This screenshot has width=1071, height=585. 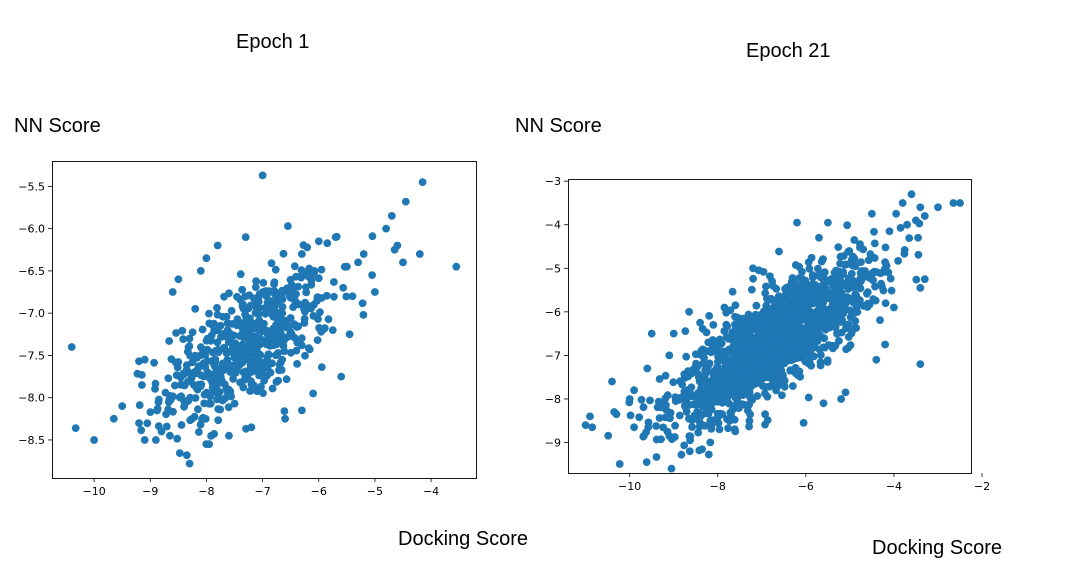 I want to click on x-tick-label: −6, so click(x=319, y=491).